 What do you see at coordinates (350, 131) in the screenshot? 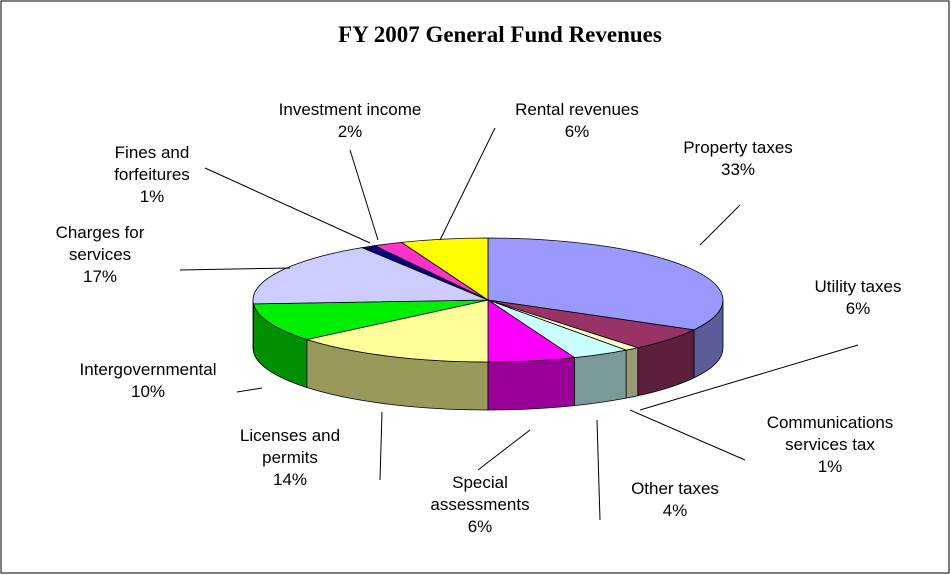
I see `value-label: 2%` at bounding box center [350, 131].